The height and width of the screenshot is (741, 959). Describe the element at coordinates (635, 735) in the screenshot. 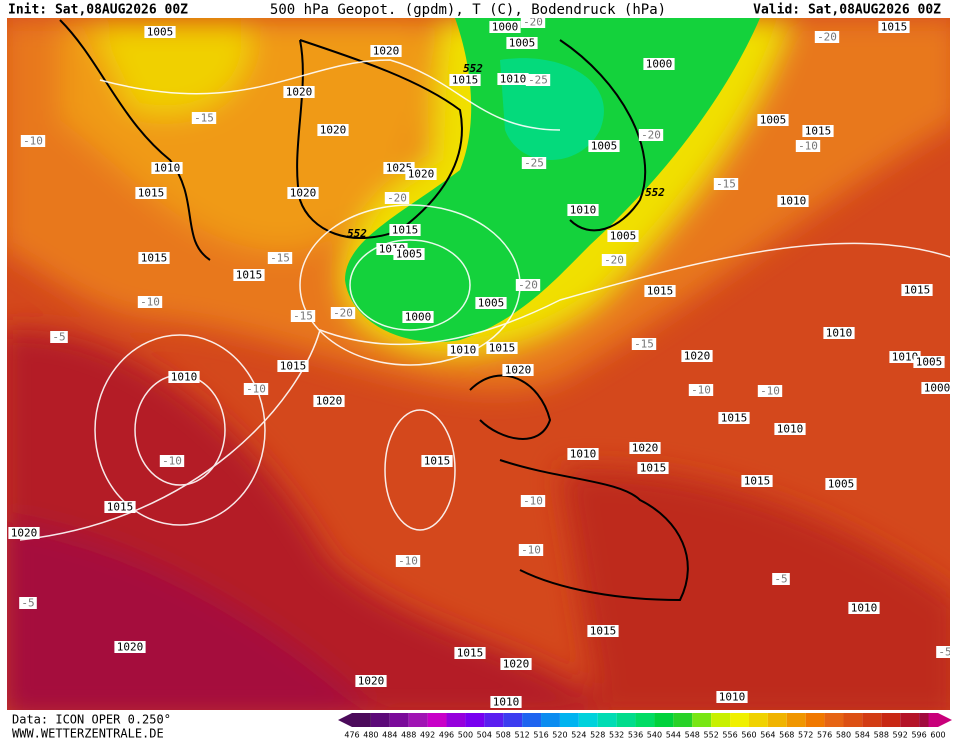

I see `colorbar-label: 536` at that location.